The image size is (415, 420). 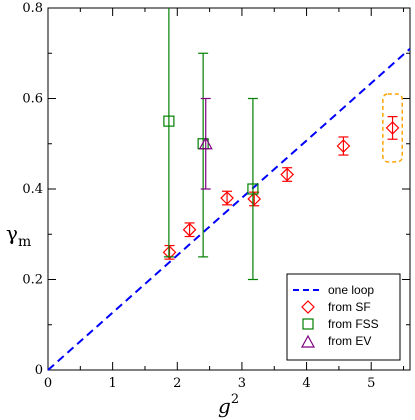 I want to click on ev-point, so click(x=205, y=143).